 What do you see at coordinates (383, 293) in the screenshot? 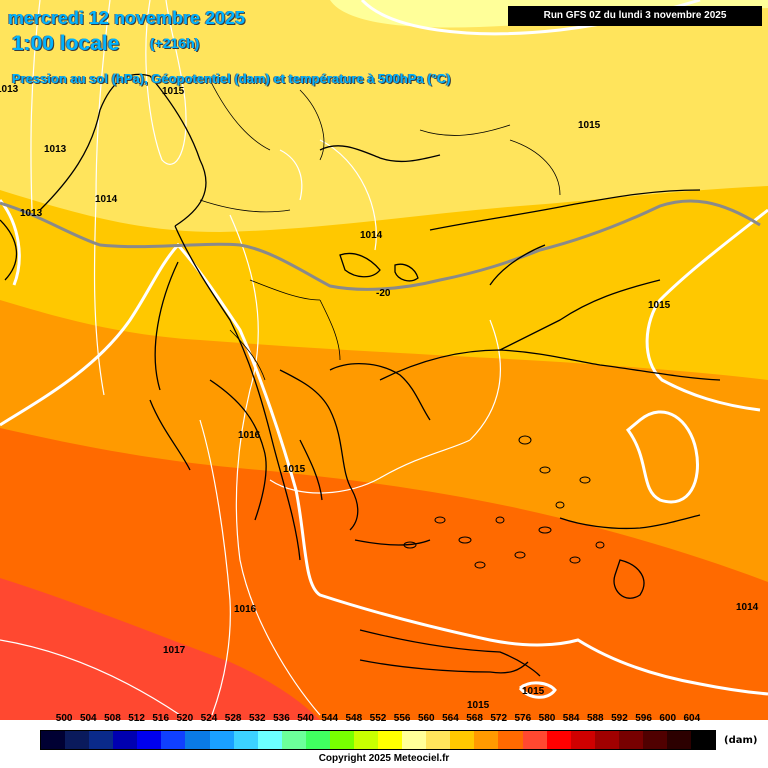
I see `isotherm-label: -20` at bounding box center [383, 293].